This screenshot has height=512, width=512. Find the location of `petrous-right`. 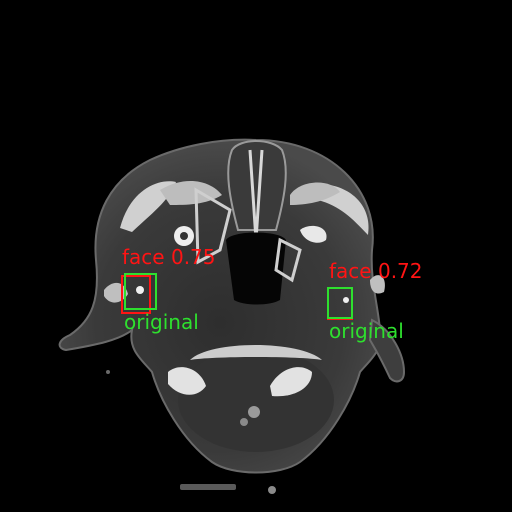

petrous-right is located at coordinates (291, 382).